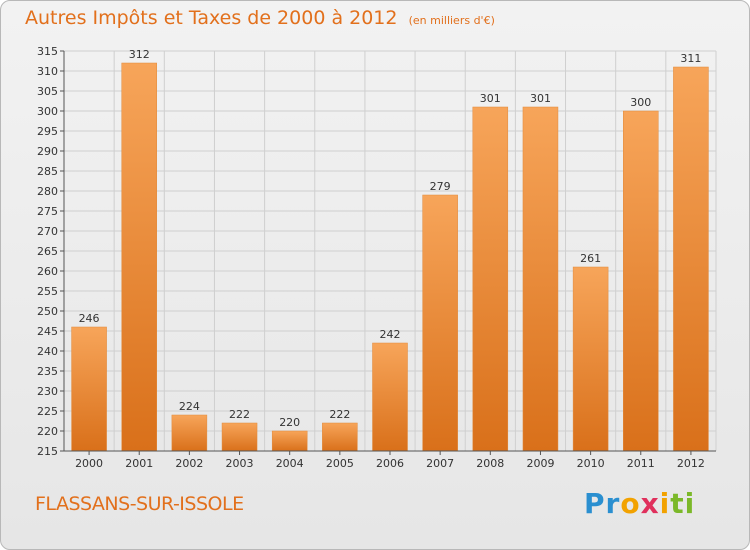 Image resolution: width=750 pixels, height=550 pixels. I want to click on y-tick-label: 285, so click(47, 171).